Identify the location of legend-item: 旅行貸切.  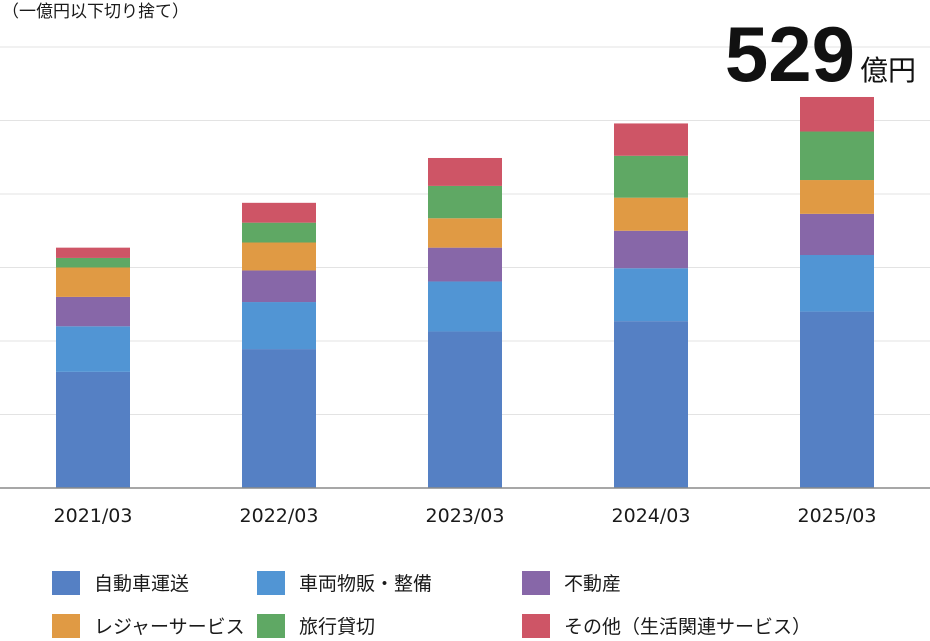
(316, 626).